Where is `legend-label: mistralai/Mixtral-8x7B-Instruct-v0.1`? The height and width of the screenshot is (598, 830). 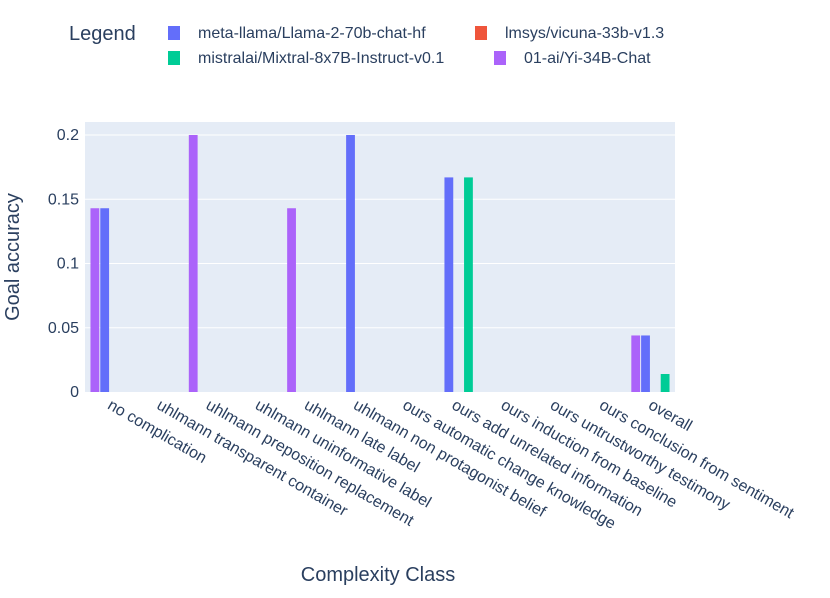 legend-label: mistralai/Mixtral-8x7B-Instruct-v0.1 is located at coordinates (321, 58).